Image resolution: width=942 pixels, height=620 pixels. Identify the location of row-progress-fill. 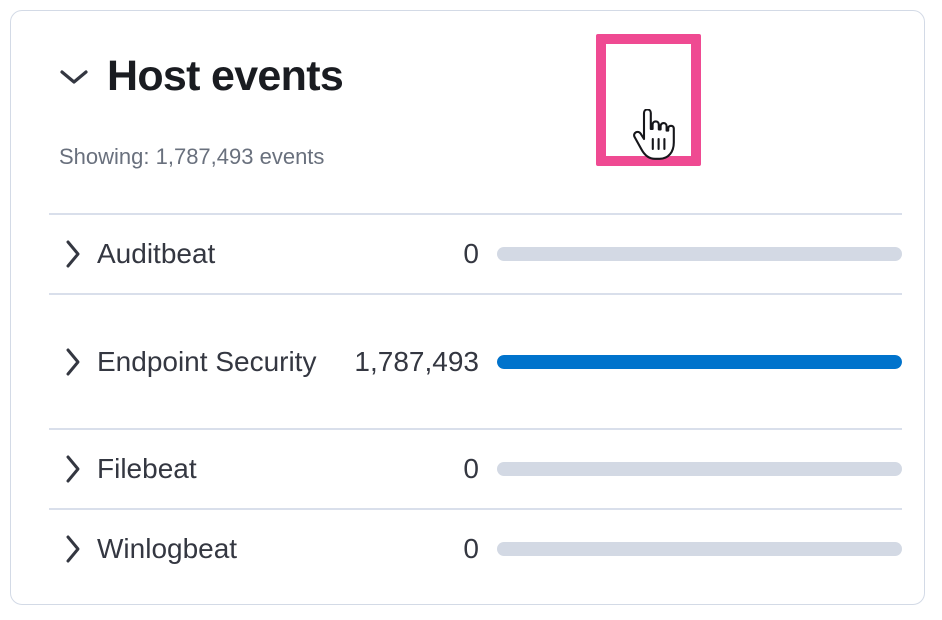
(699, 361).